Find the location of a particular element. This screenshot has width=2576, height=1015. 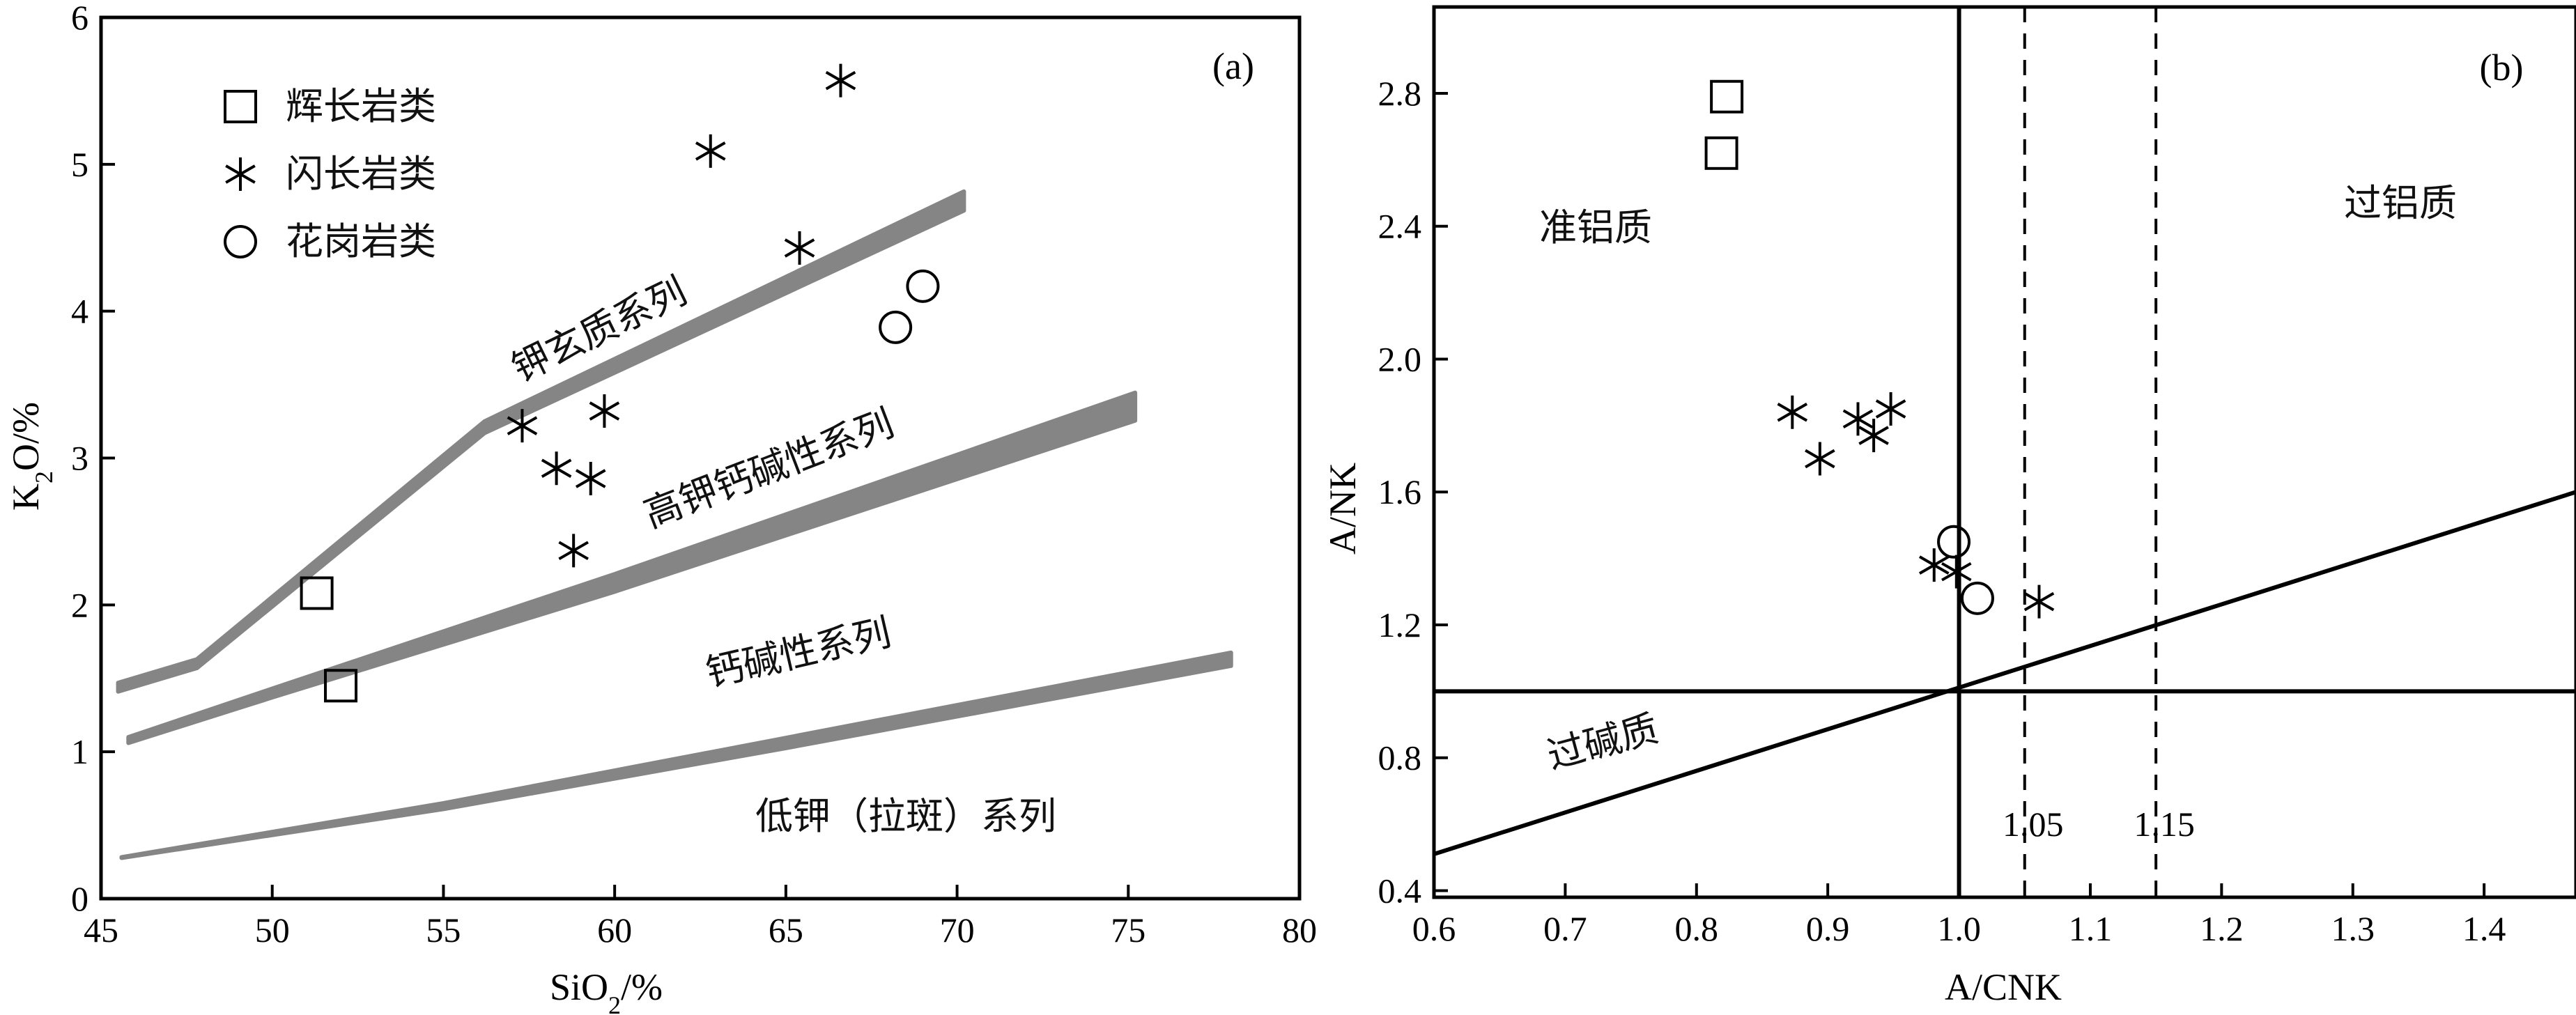

panel-b-x-tick-label: 0.7 is located at coordinates (1565, 929).